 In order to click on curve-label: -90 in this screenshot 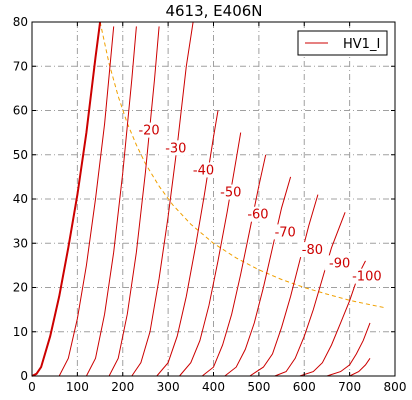, I will do `click(339, 263)`.